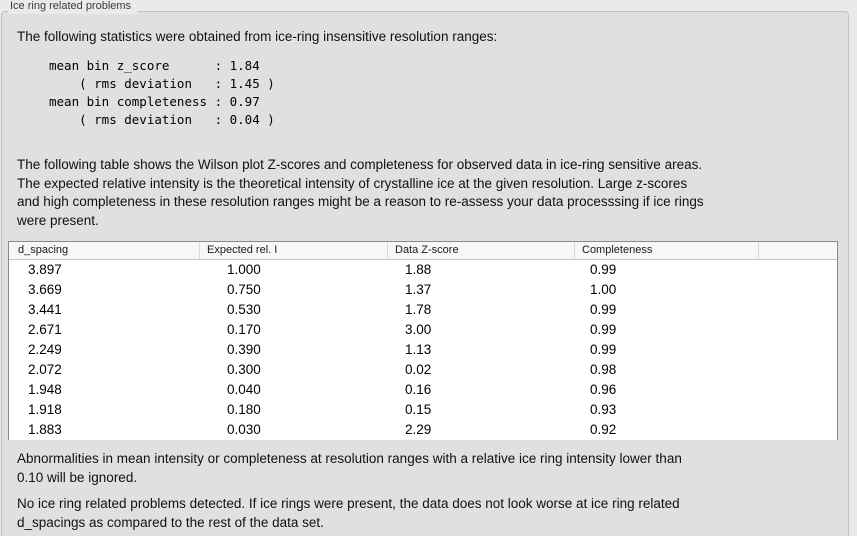 This screenshot has height=536, width=857. Describe the element at coordinates (45, 409) in the screenshot. I see `table-cell: 1.918` at that location.